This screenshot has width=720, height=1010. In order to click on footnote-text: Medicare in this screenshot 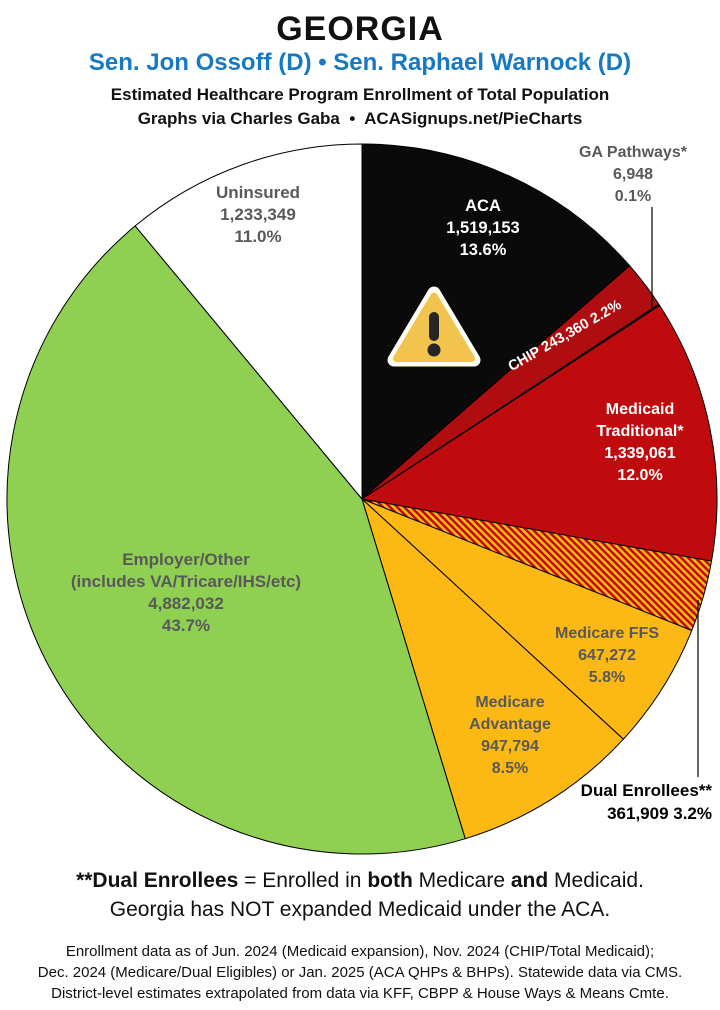, I will do `click(461, 880)`.